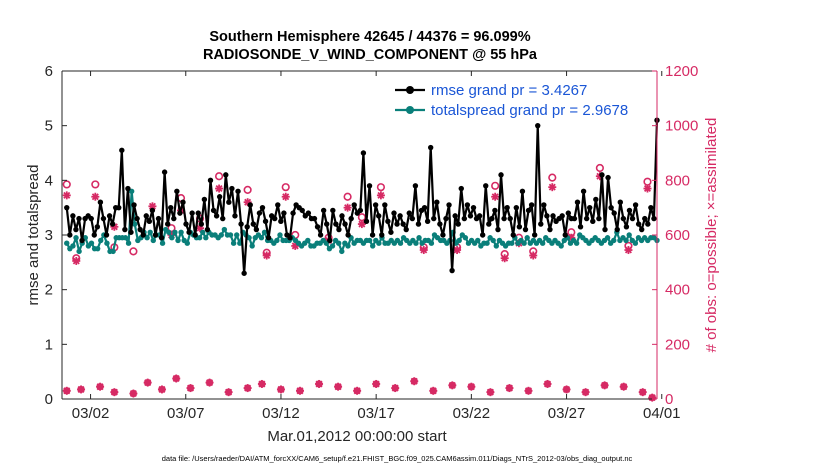 This screenshot has height=470, width=830. I want to click on x-tick-label: 04/01, so click(662, 413).